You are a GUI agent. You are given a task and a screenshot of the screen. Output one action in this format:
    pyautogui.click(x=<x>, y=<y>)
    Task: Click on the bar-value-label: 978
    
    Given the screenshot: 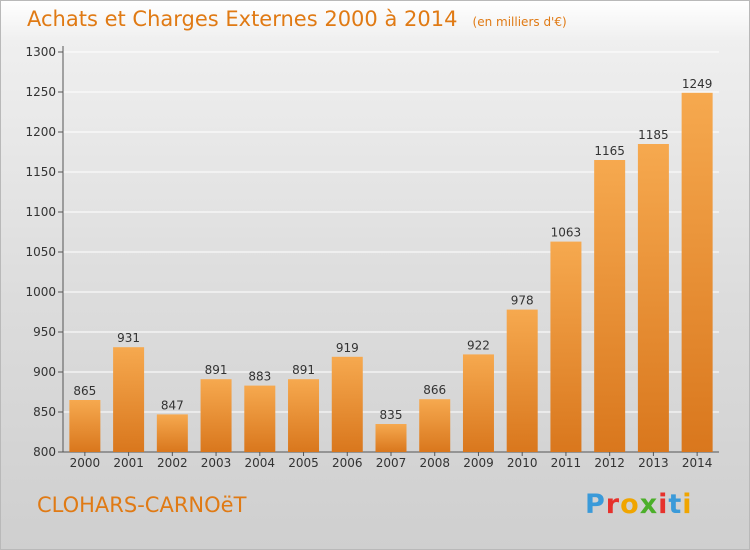 What is the action you would take?
    pyautogui.click(x=522, y=301)
    